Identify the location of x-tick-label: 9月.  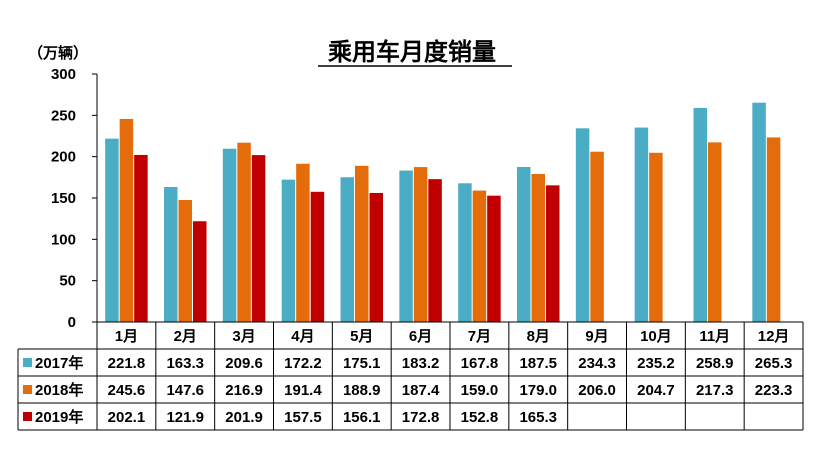
(596, 336).